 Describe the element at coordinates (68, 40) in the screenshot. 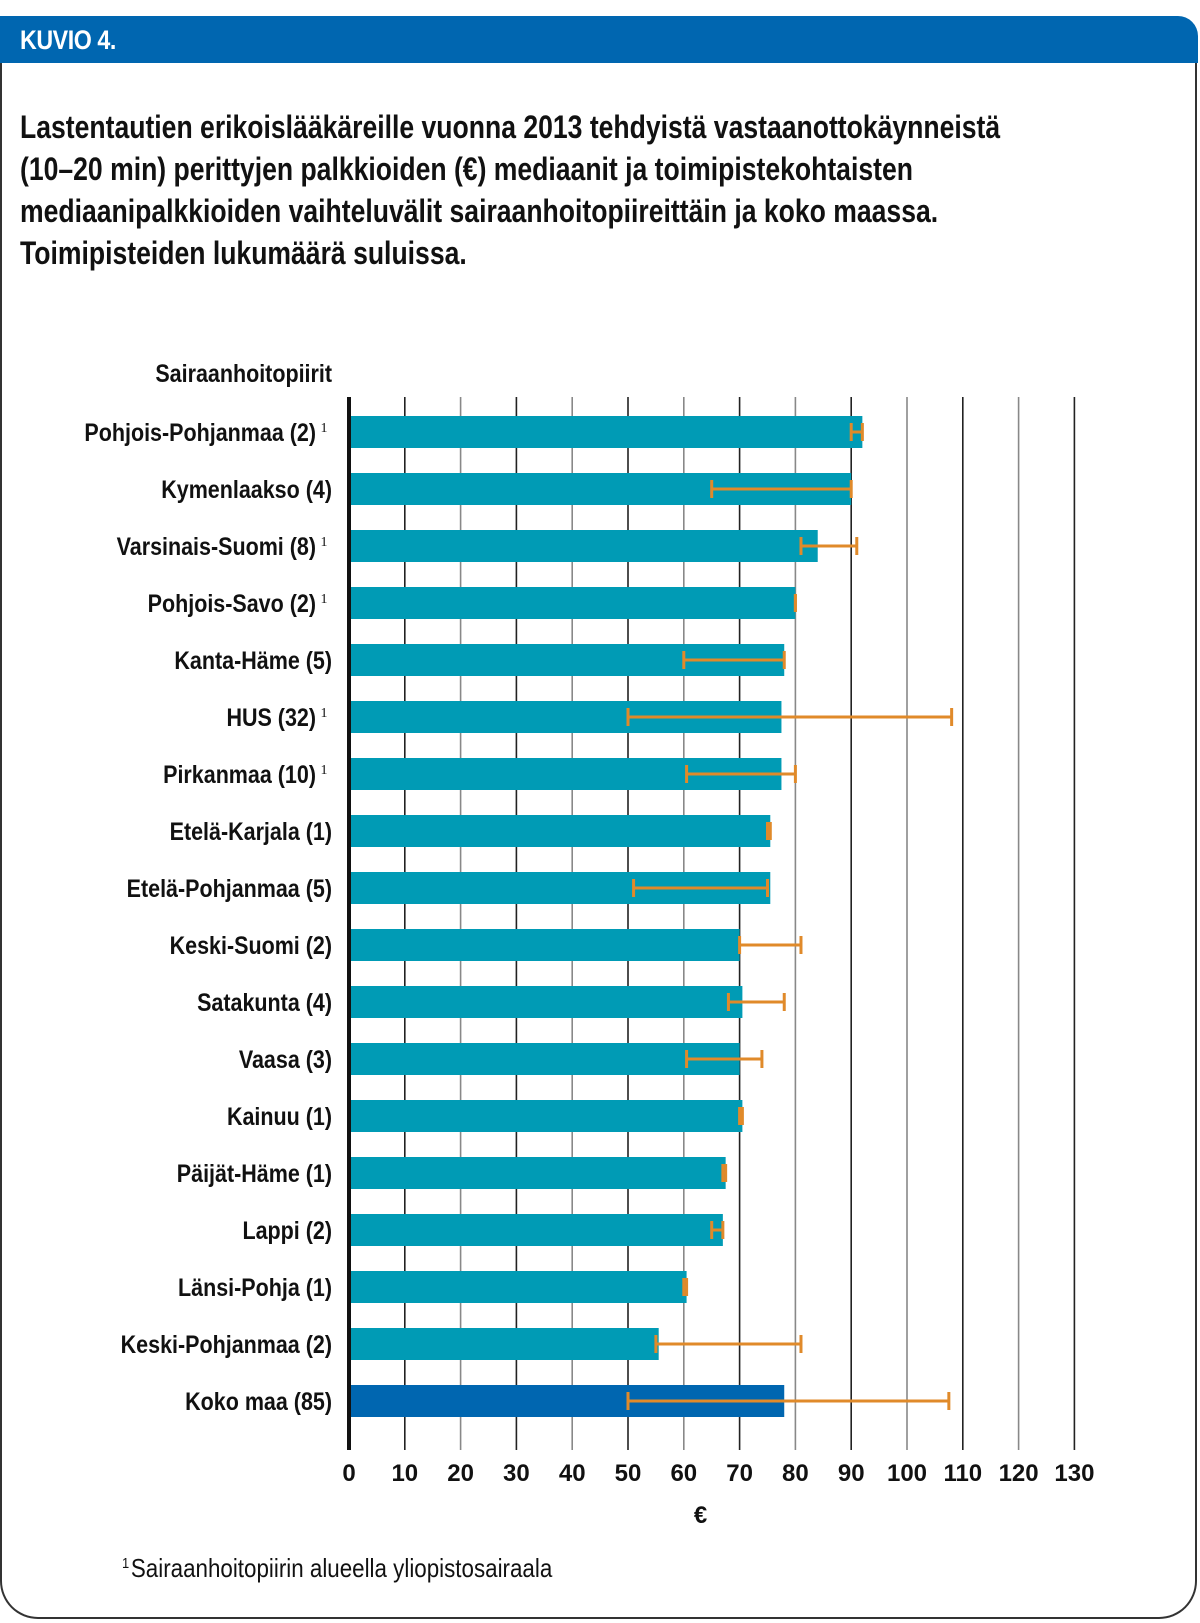

I see `figure-number: KUVIO 4.` at that location.